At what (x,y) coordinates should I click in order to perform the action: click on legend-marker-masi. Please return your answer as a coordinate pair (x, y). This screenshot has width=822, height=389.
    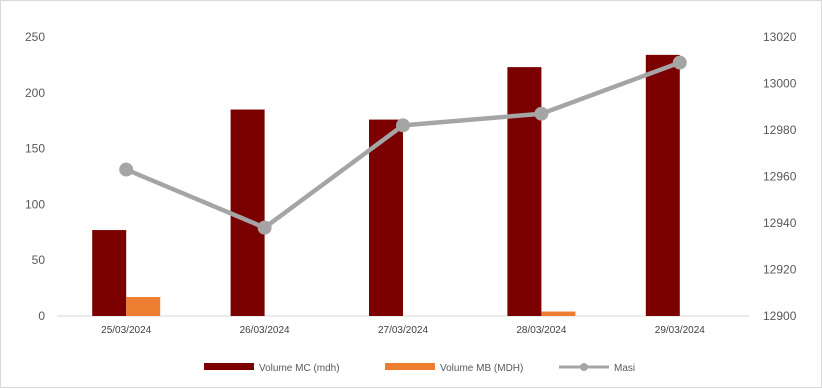
    Looking at the image, I should click on (584, 367).